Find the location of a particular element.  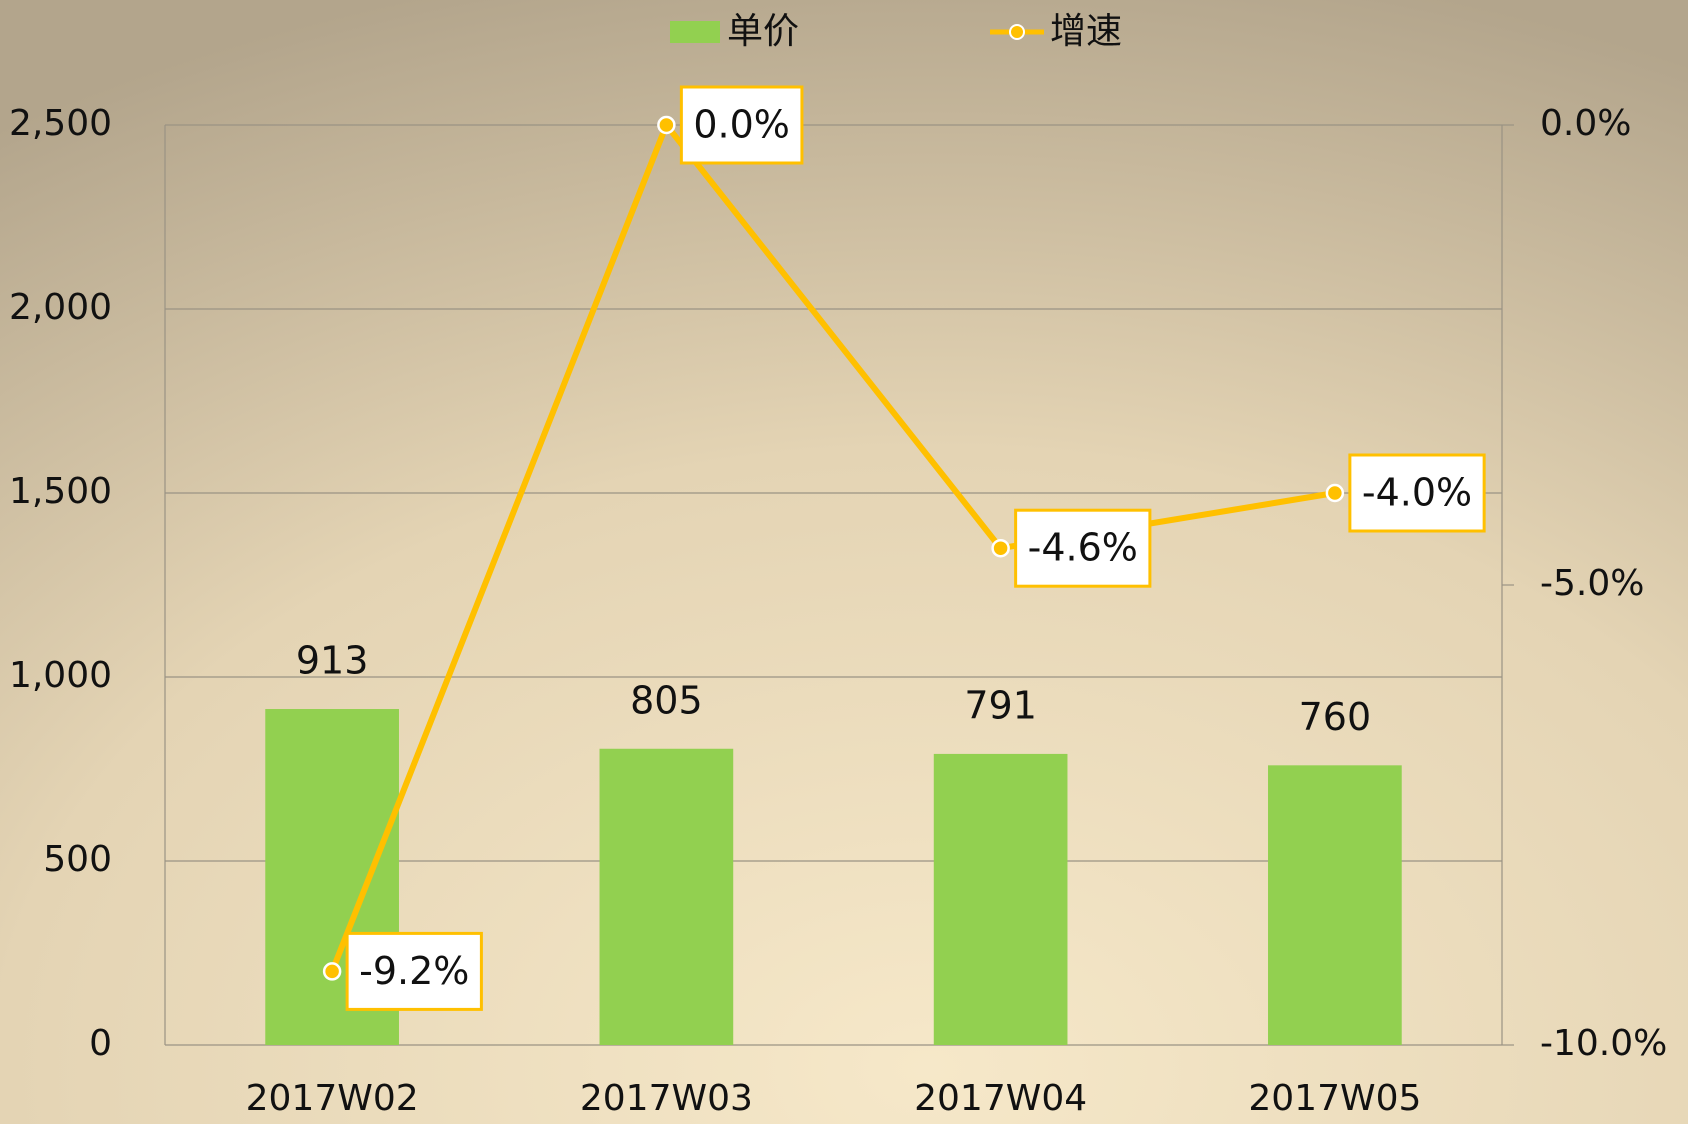

y-tick-label: 1,500 is located at coordinates (60, 491).